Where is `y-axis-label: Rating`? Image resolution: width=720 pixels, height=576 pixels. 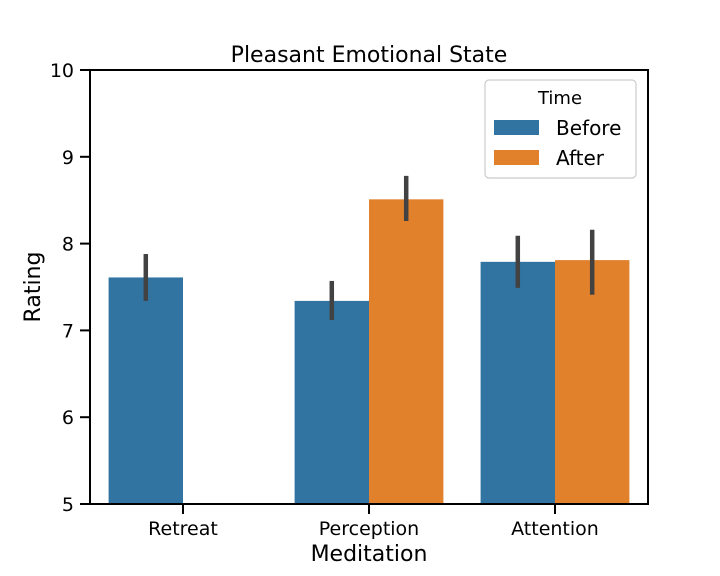
y-axis-label: Rating is located at coordinates (33, 287).